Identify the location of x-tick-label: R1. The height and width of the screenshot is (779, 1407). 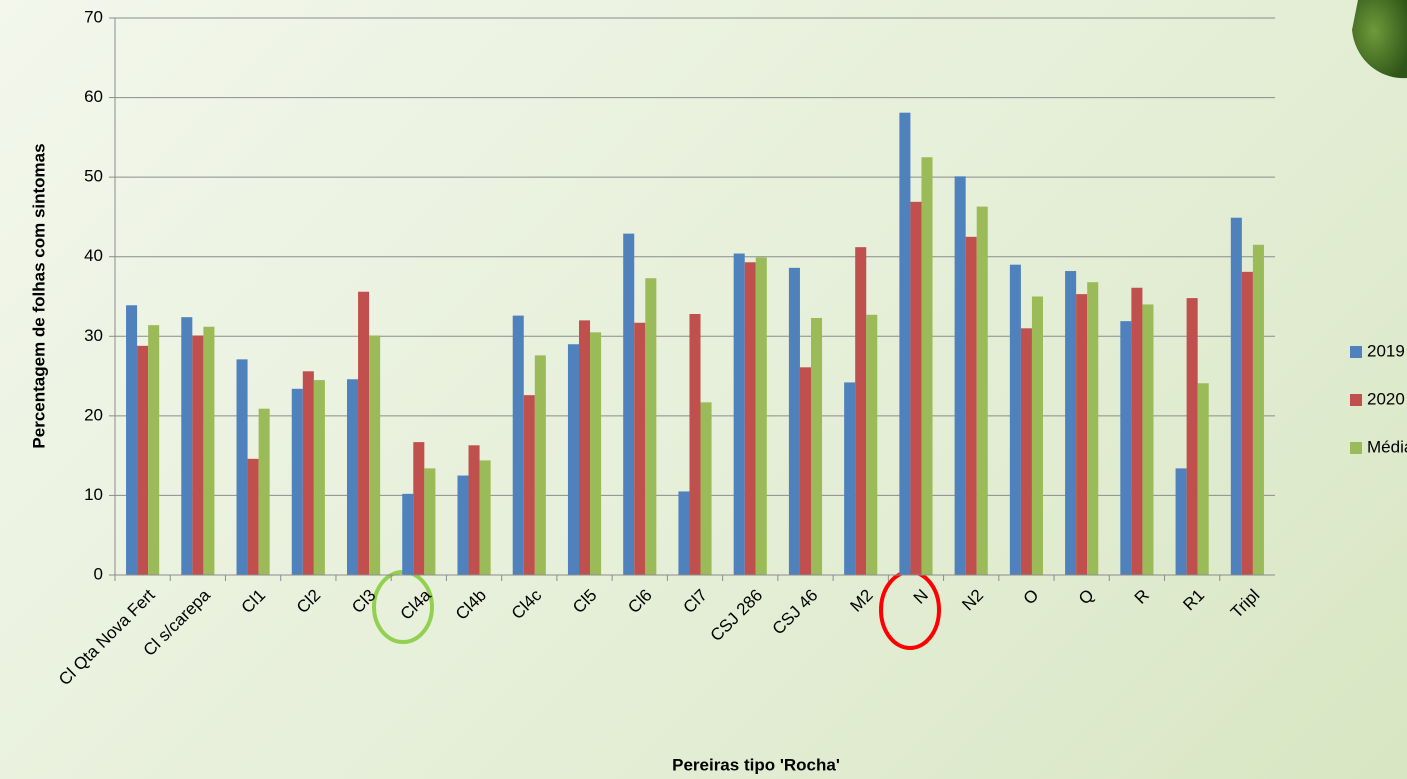
(1193, 600).